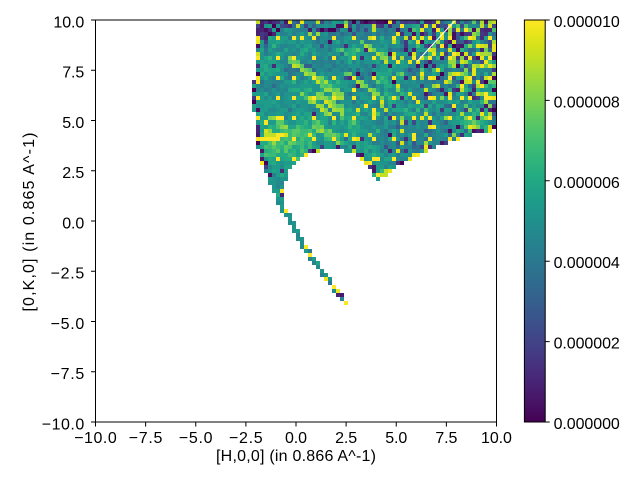 The image size is (640, 480). I want to click on svg-text: [H,0,0] (in 0.866 A^-1), so click(296, 456).